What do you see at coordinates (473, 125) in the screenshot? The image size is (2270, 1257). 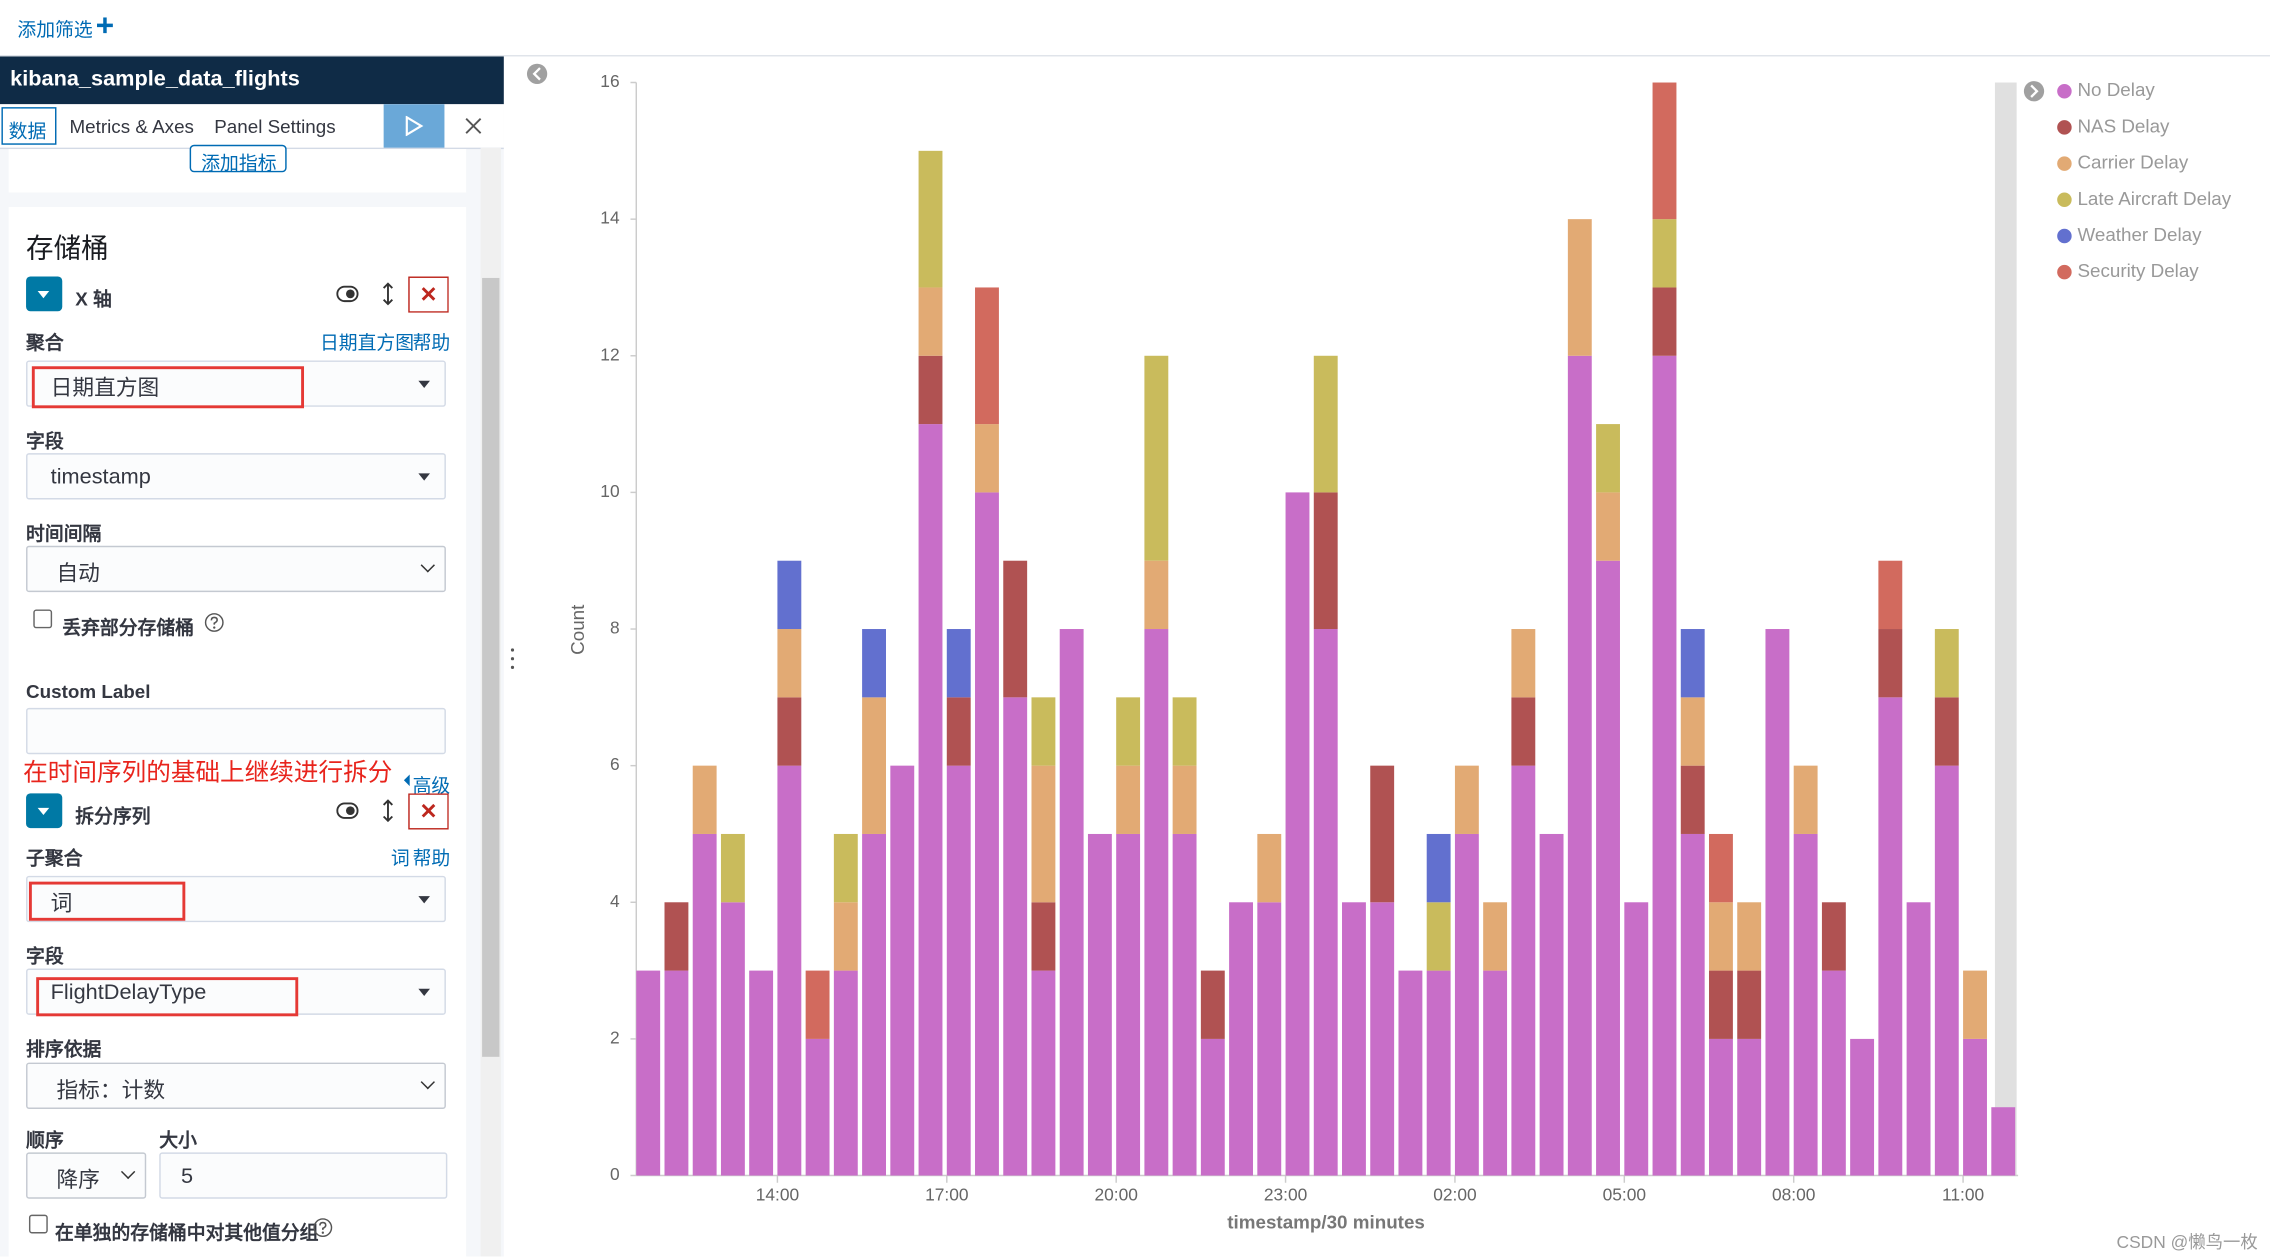 I see `close-icon` at bounding box center [473, 125].